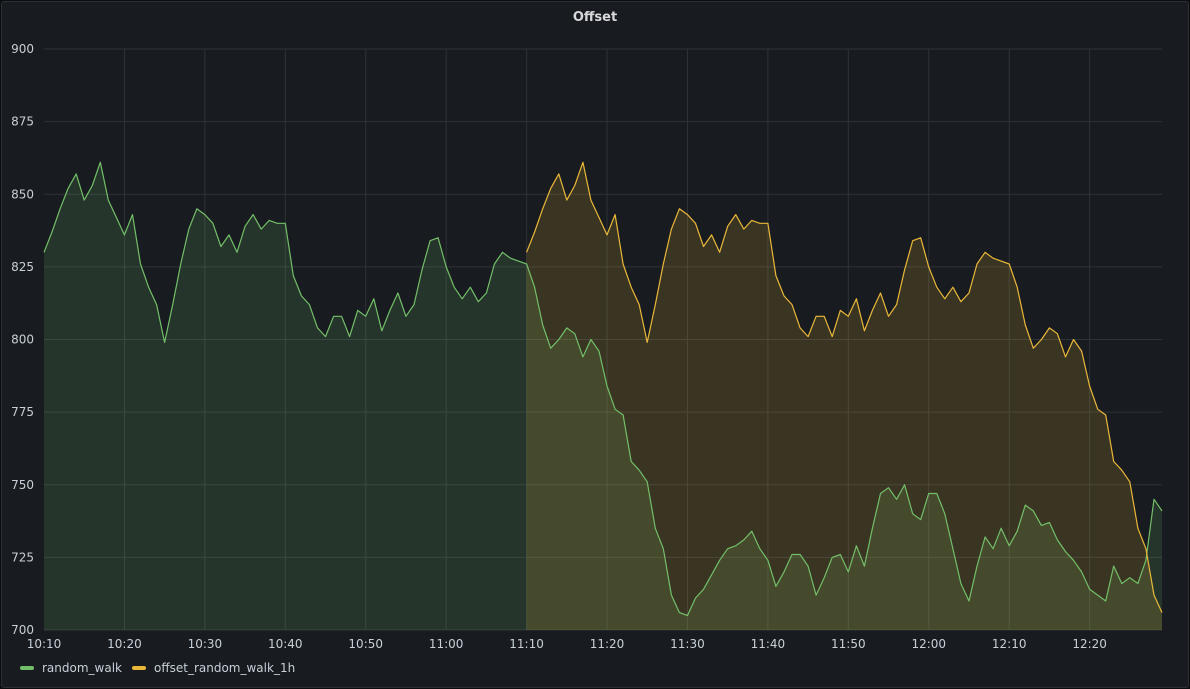  Describe the element at coordinates (22, 194) in the screenshot. I see `y-tick-label: 850` at that location.